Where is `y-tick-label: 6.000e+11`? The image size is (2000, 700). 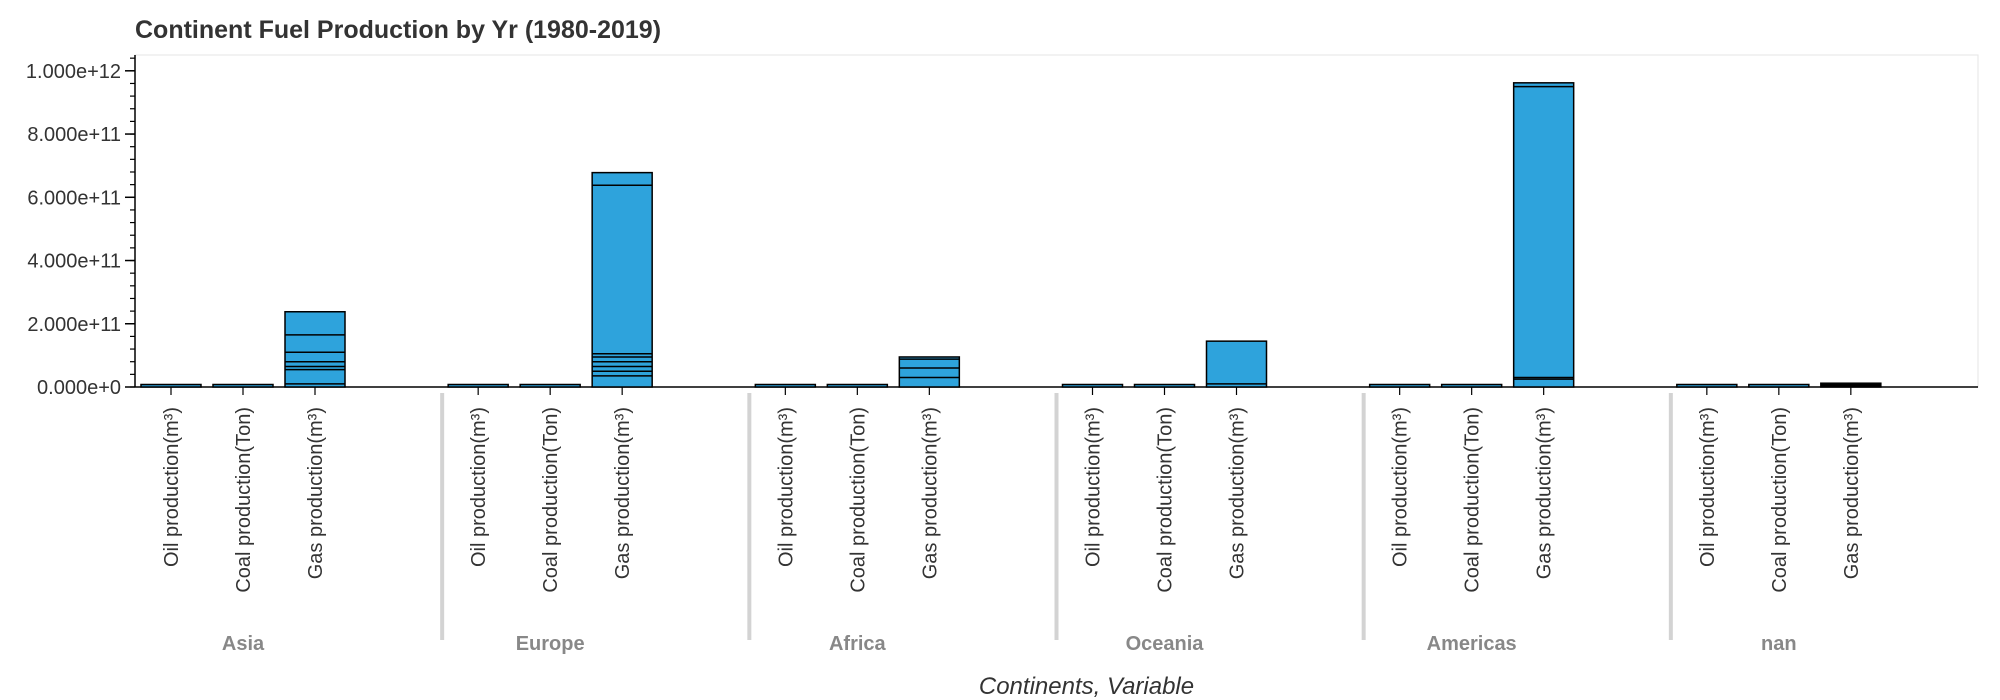
y-tick-label: 6.000e+11 is located at coordinates (74, 198).